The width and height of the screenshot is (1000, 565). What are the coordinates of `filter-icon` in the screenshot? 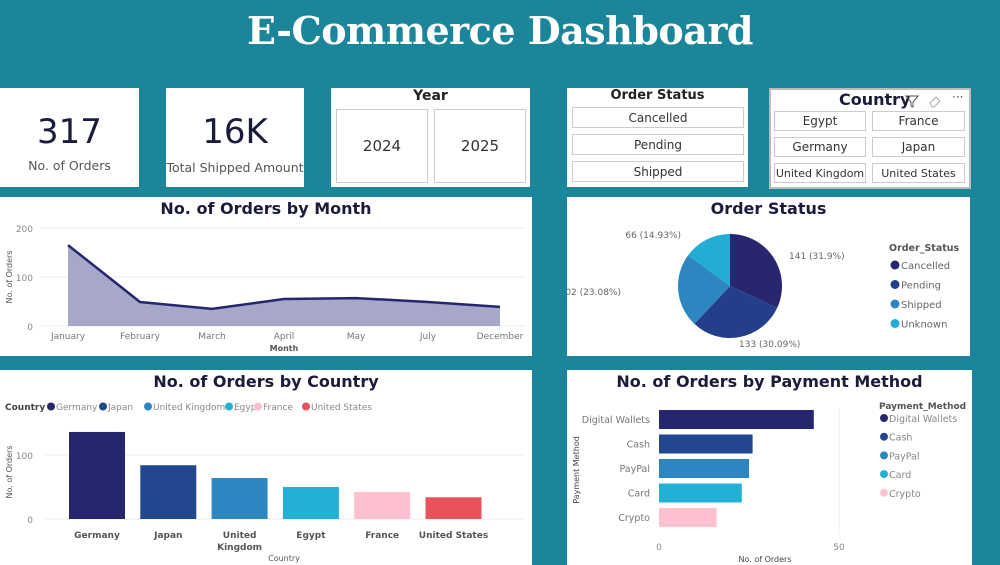 It's located at (912, 101).